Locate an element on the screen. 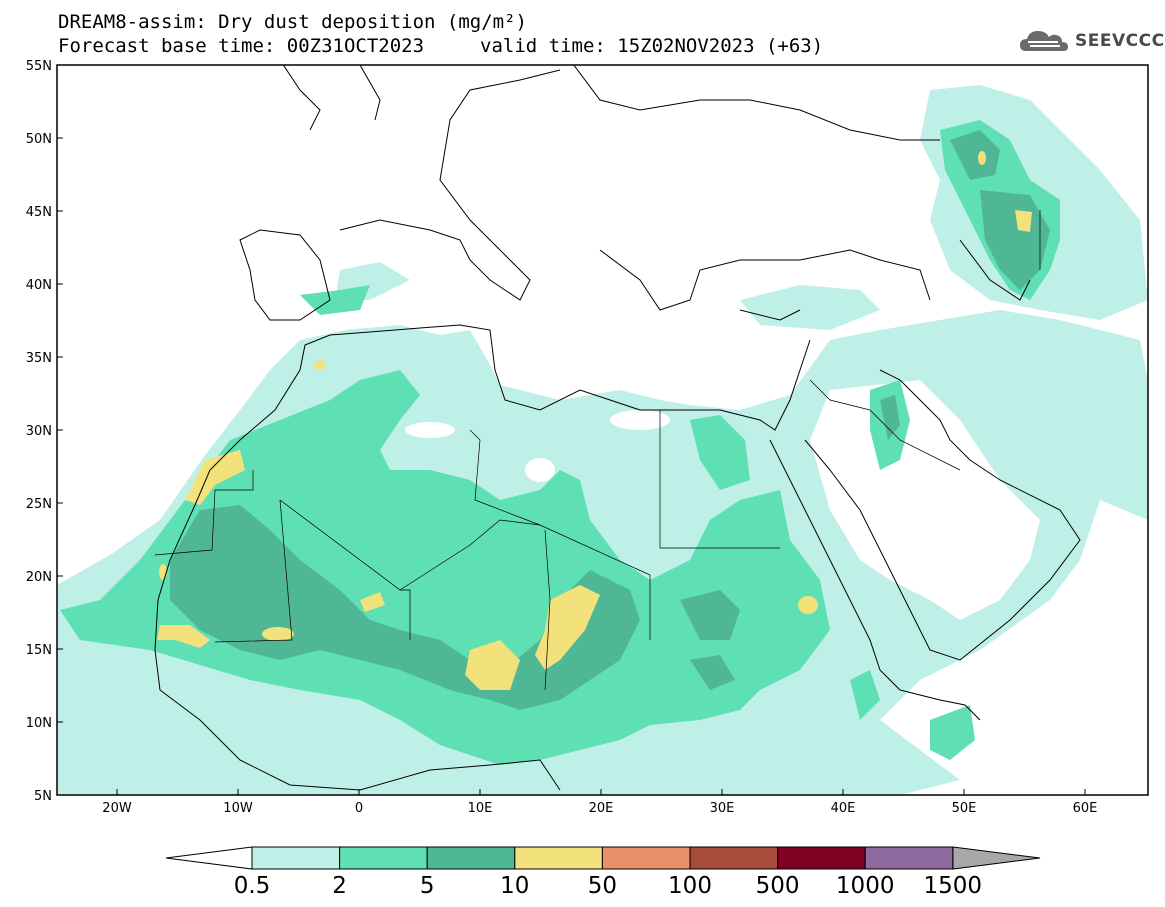 This screenshot has width=1165, height=907. lat-label: 40N is located at coordinates (39, 285).